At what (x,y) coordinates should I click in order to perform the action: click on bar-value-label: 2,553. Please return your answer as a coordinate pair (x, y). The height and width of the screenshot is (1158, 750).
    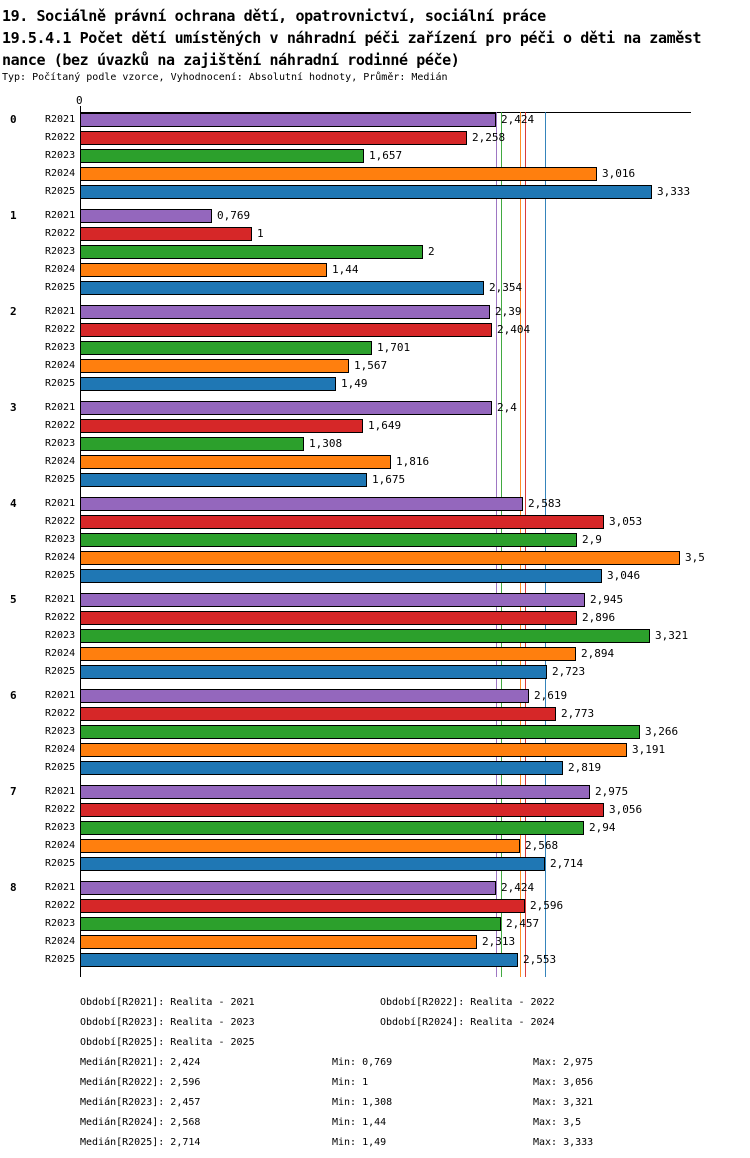
    Looking at the image, I should click on (540, 959).